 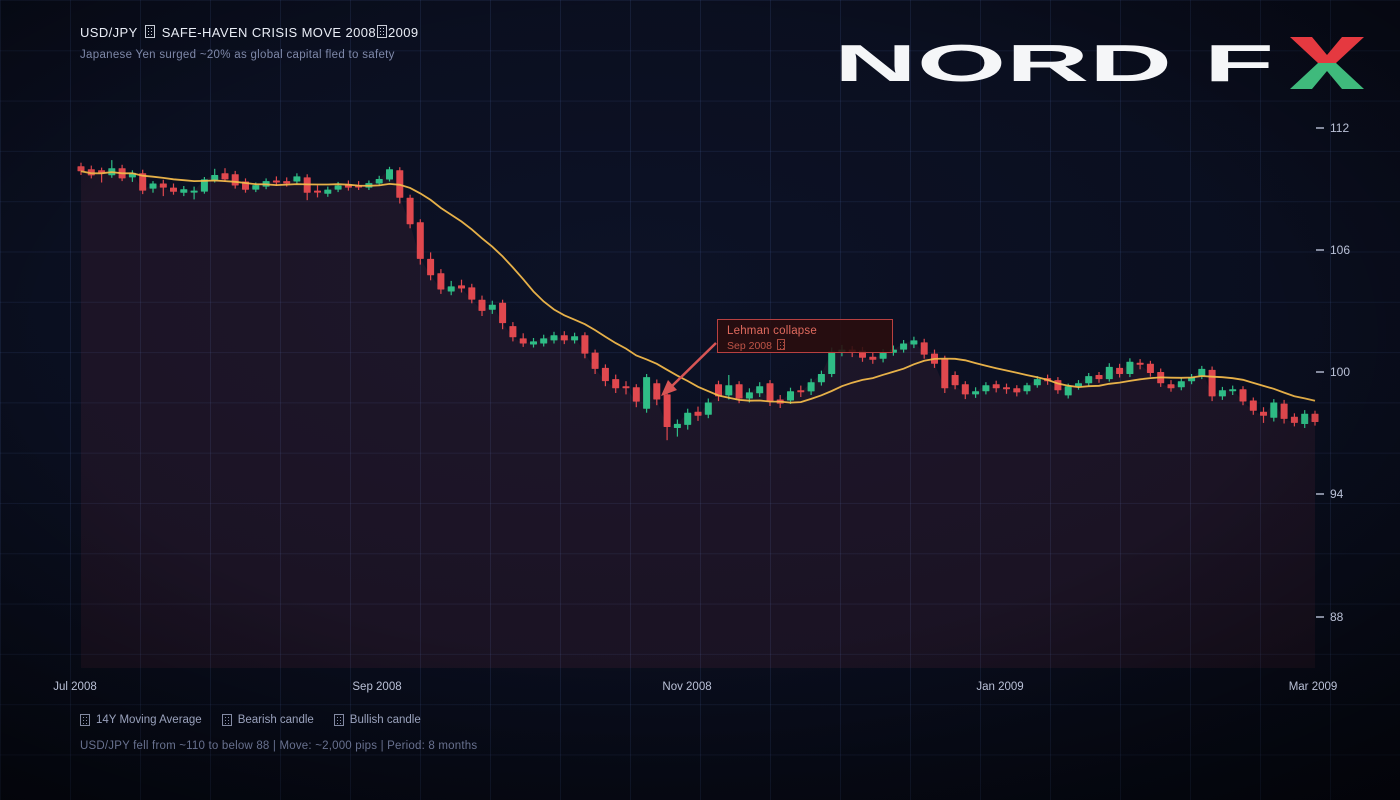 I want to click on legend-item: Bearish candle, so click(x=267, y=720).